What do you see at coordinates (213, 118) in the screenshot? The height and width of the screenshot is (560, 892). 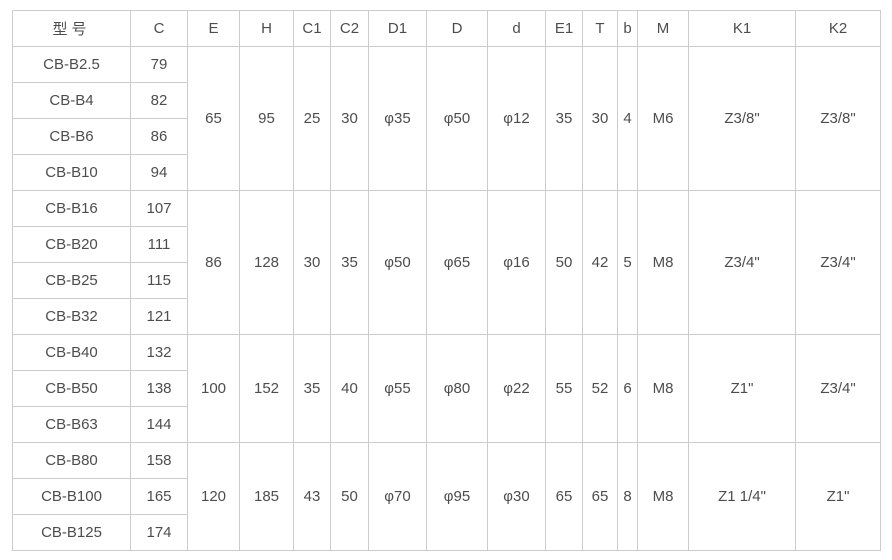 I see `cell-e-merged: 65` at bounding box center [213, 118].